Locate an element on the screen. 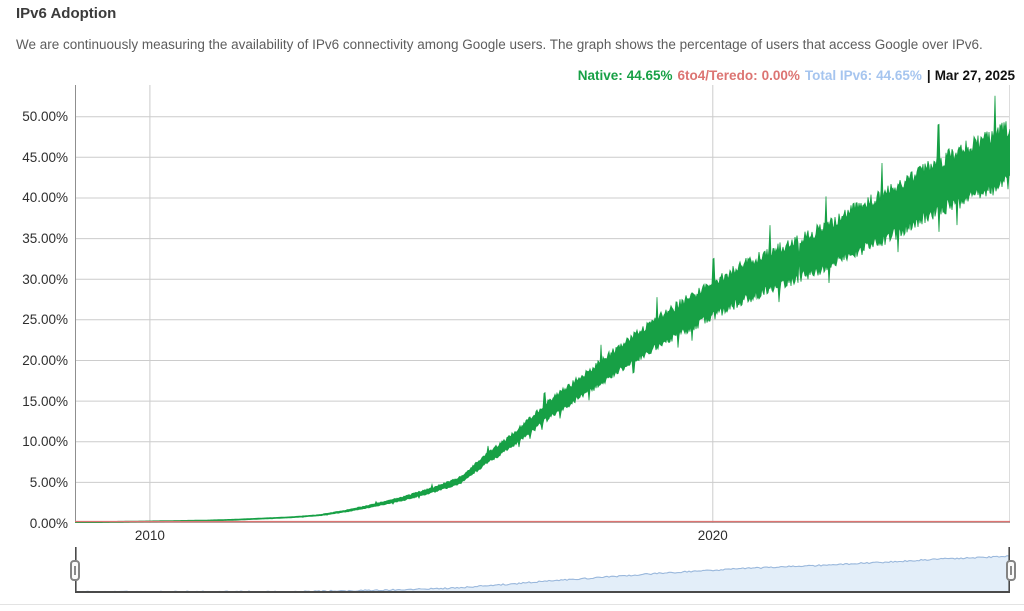  range-selector is located at coordinates (543, 570).